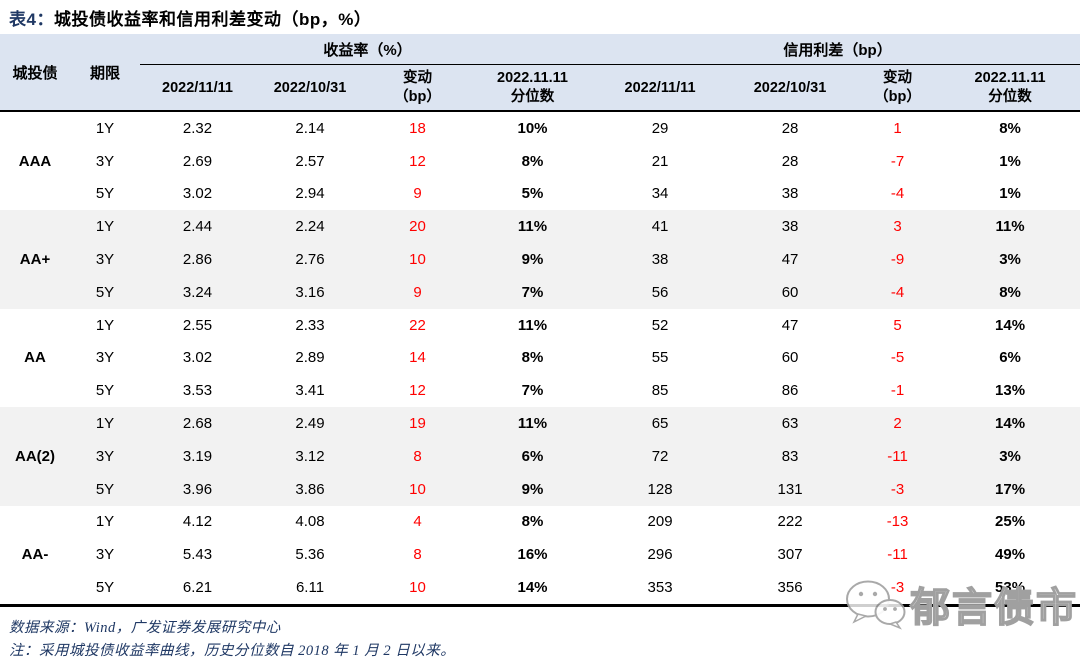 The width and height of the screenshot is (1080, 660). Describe the element at coordinates (790, 358) in the screenshot. I see `cell-s0: 60` at that location.